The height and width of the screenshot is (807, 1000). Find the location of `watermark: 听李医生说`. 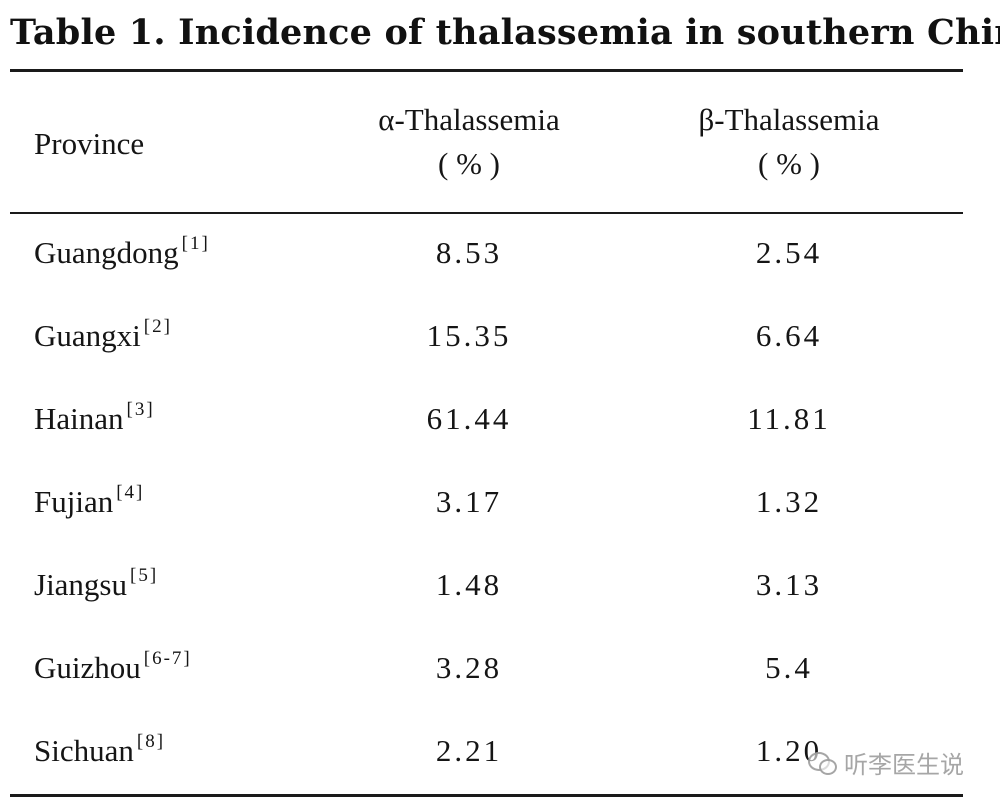

watermark: 听李医生说 is located at coordinates (886, 762).